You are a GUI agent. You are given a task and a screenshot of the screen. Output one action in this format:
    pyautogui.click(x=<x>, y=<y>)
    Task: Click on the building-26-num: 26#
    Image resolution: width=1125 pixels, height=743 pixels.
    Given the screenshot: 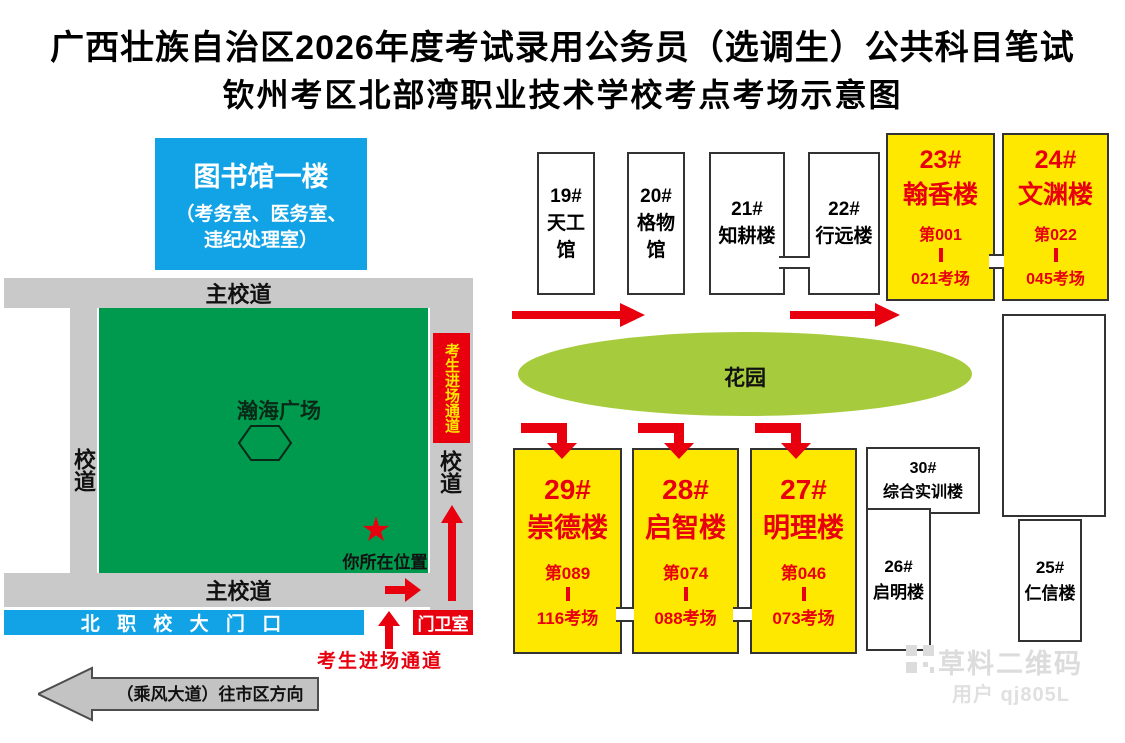 What is the action you would take?
    pyautogui.click(x=898, y=566)
    